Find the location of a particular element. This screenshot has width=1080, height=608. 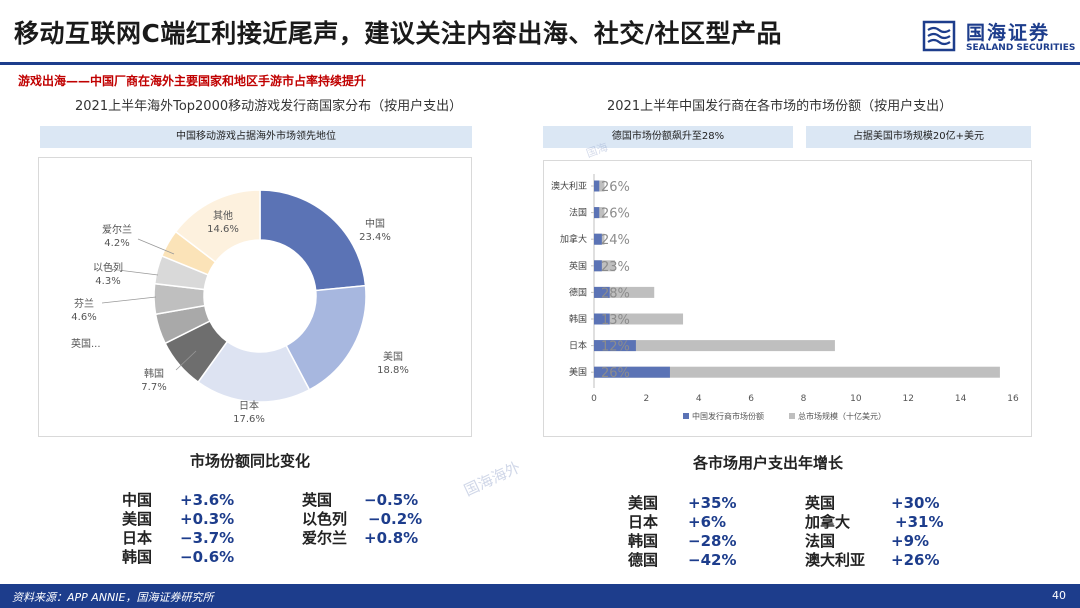

stat-value: +6% is located at coordinates (707, 522).